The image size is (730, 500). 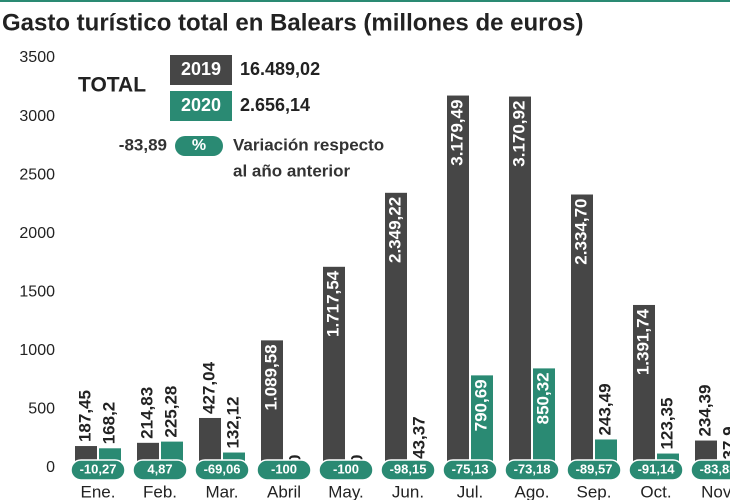 What do you see at coordinates (724, 442) in the screenshot?
I see `value-label: 37,9` at bounding box center [724, 442].